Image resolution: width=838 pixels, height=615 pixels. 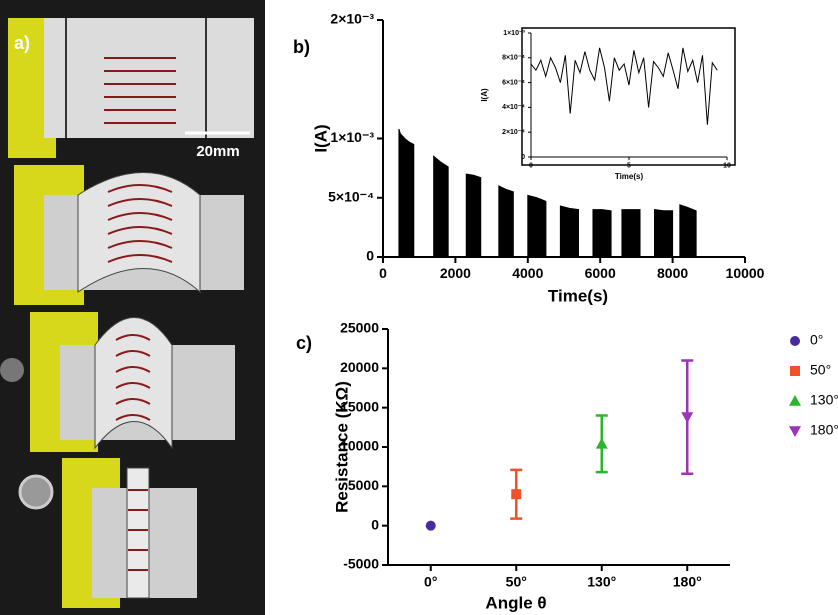 What do you see at coordinates (629, 165) in the screenshot?
I see `x-tick-label: 5` at bounding box center [629, 165].